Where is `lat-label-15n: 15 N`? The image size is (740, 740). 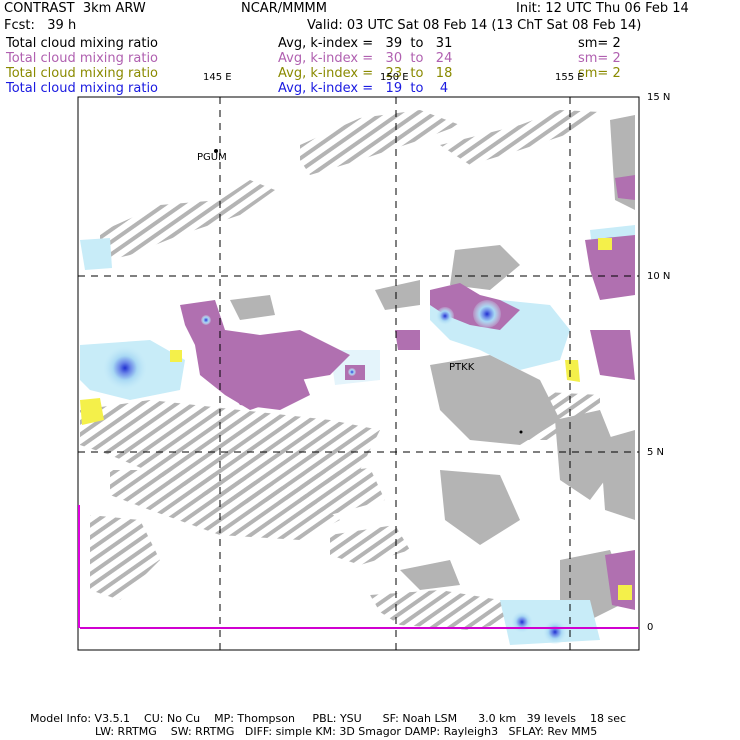 lat-label-15n: 15 N is located at coordinates (659, 97).